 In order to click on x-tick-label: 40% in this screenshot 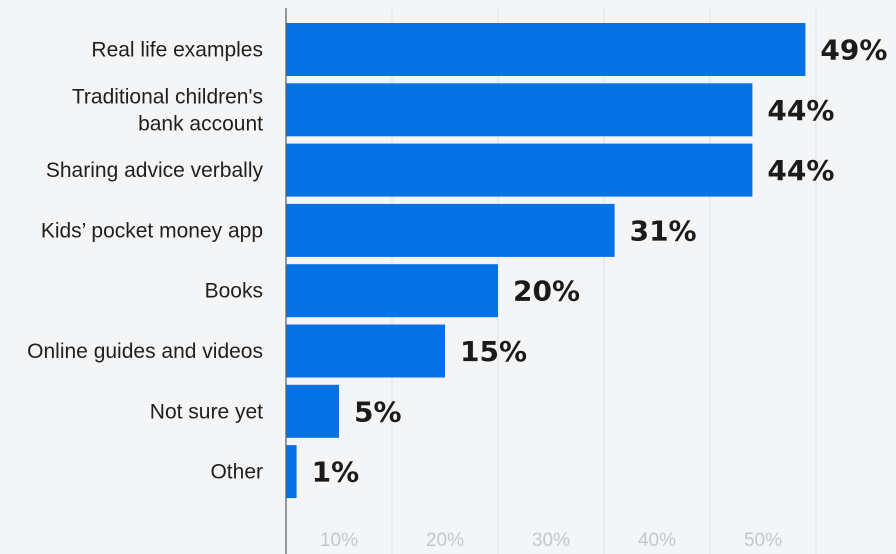, I will do `click(657, 540)`.